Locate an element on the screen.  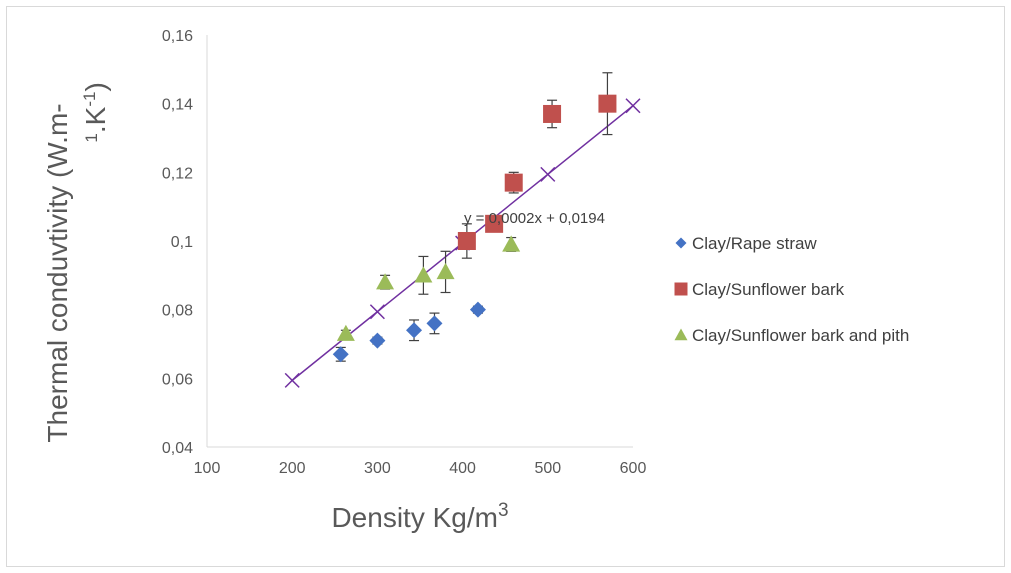
y-tick-label: 0,08 is located at coordinates (177, 311).